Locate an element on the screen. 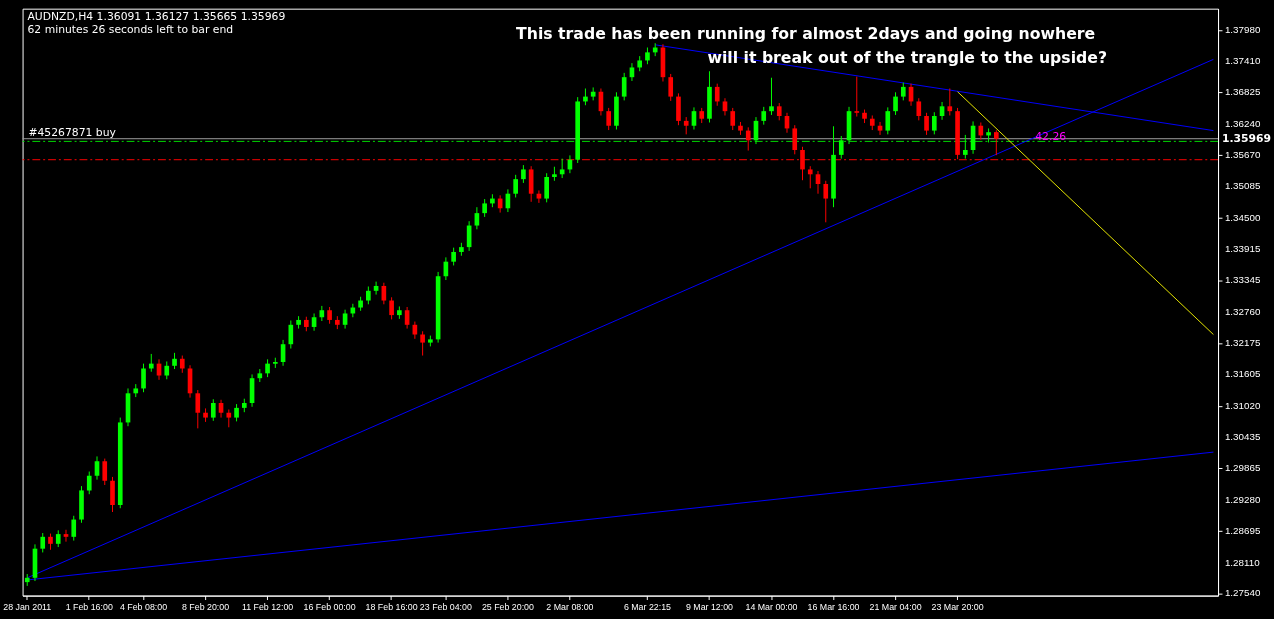  annotation: 42.26 is located at coordinates (1051, 137).